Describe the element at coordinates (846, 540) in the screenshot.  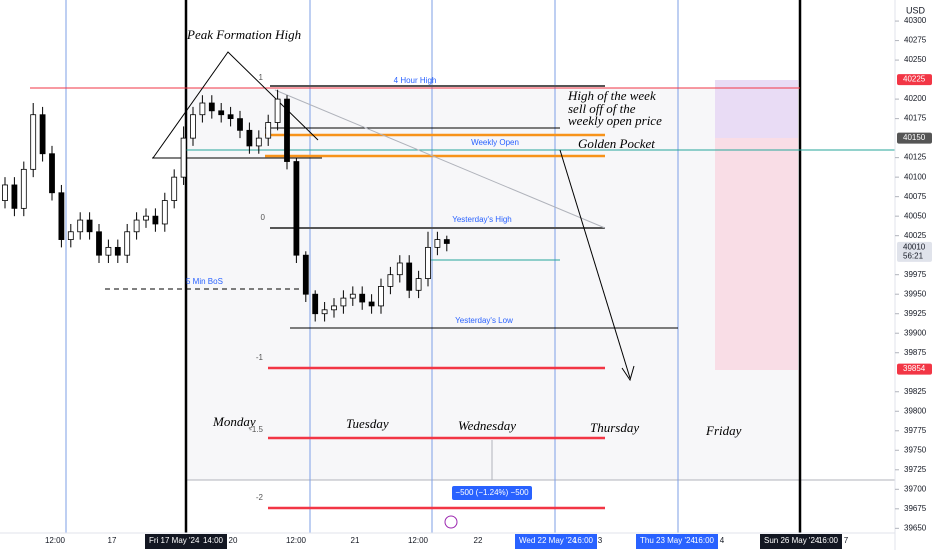
I see `x-tick-label: 7` at that location.